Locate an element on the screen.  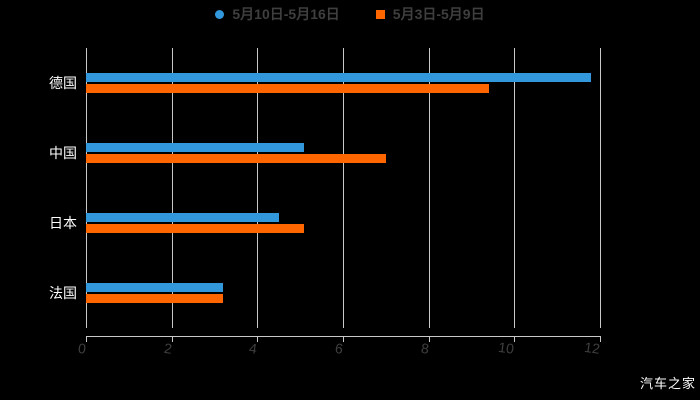
category-band-中国: 中国 is located at coordinates (324, 153).